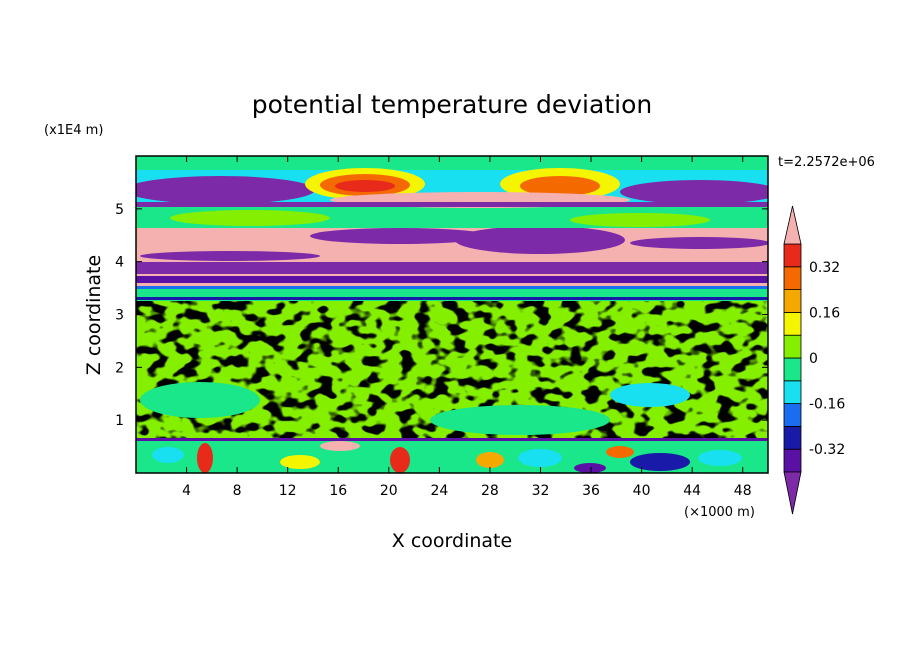 This screenshot has height=654, width=904. I want to click on y-tick-label: 4, so click(119, 263).